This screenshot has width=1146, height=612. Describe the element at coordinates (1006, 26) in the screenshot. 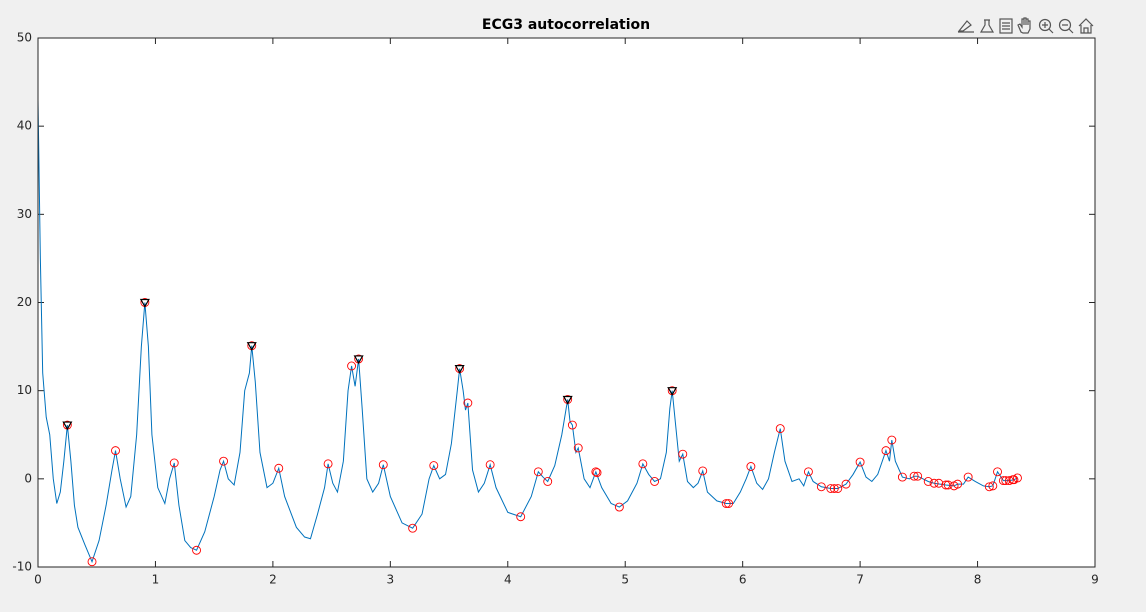

I see `pan-view` at that location.